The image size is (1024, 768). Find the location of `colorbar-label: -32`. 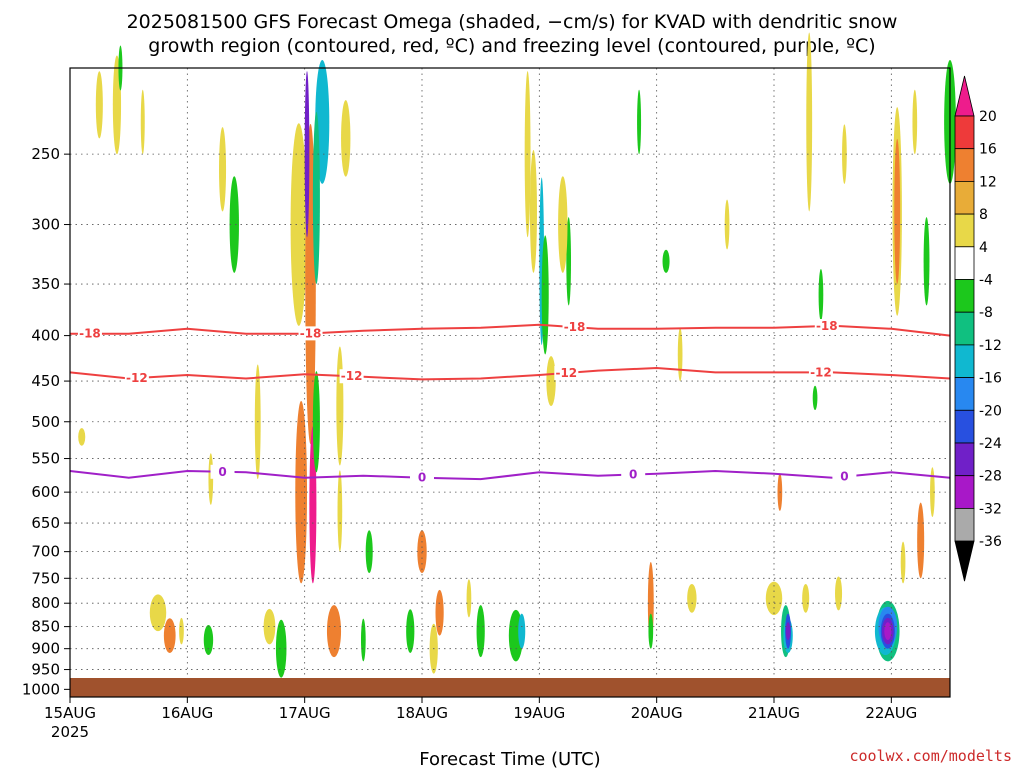

colorbar-label: -32 is located at coordinates (990, 509).